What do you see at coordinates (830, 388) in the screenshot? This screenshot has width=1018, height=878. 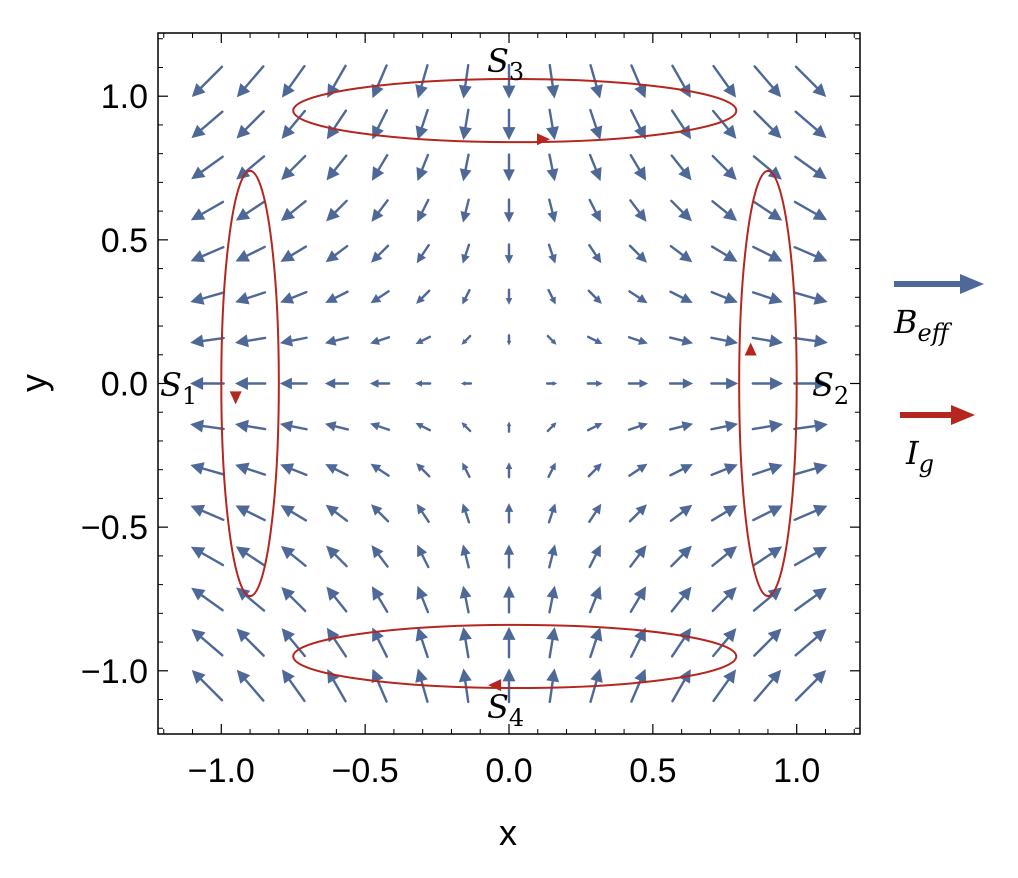 I see `loop-label: S2` at bounding box center [830, 388].